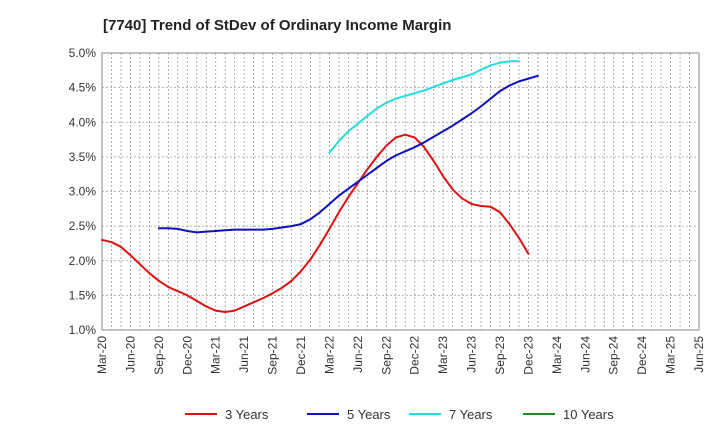 The image size is (720, 440). I want to click on x-tick-label: Jun-25, so click(699, 354).